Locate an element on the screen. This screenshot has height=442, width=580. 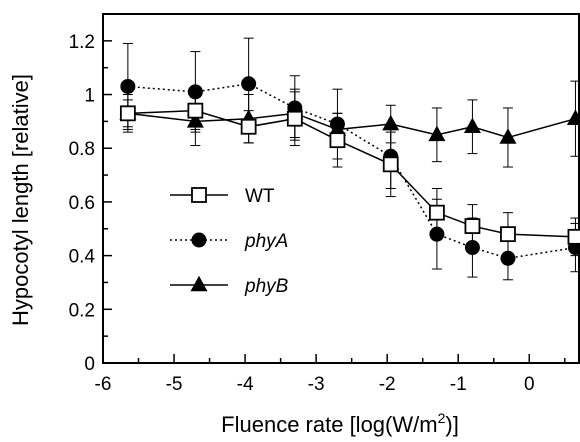
legend-marker-phyb is located at coordinates (199, 283).